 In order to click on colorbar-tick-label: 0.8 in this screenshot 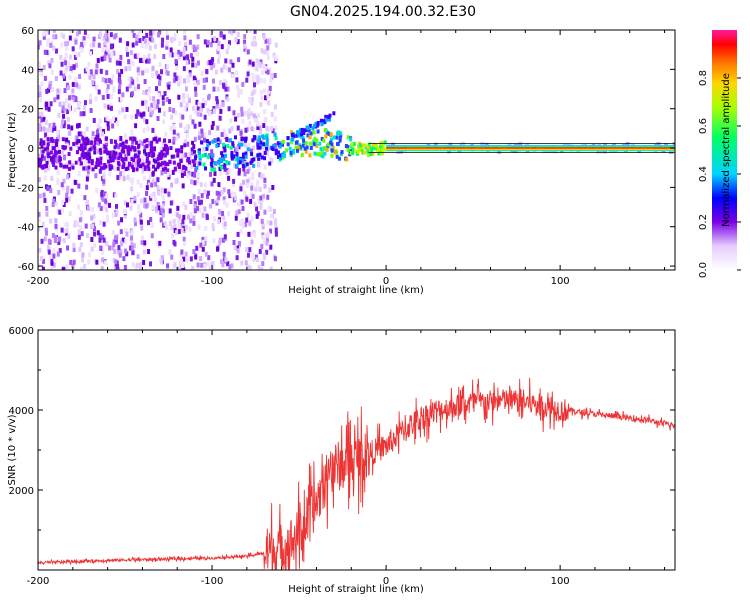, I will do `click(703, 78)`.